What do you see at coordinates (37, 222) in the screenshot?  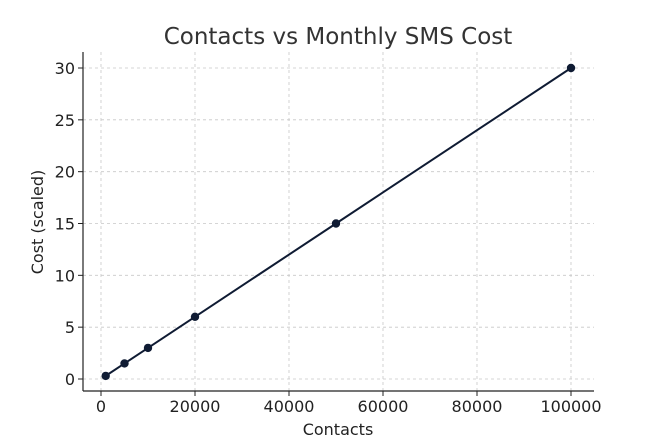 I see `y-axis-label: Cost (scaled)` at bounding box center [37, 222].